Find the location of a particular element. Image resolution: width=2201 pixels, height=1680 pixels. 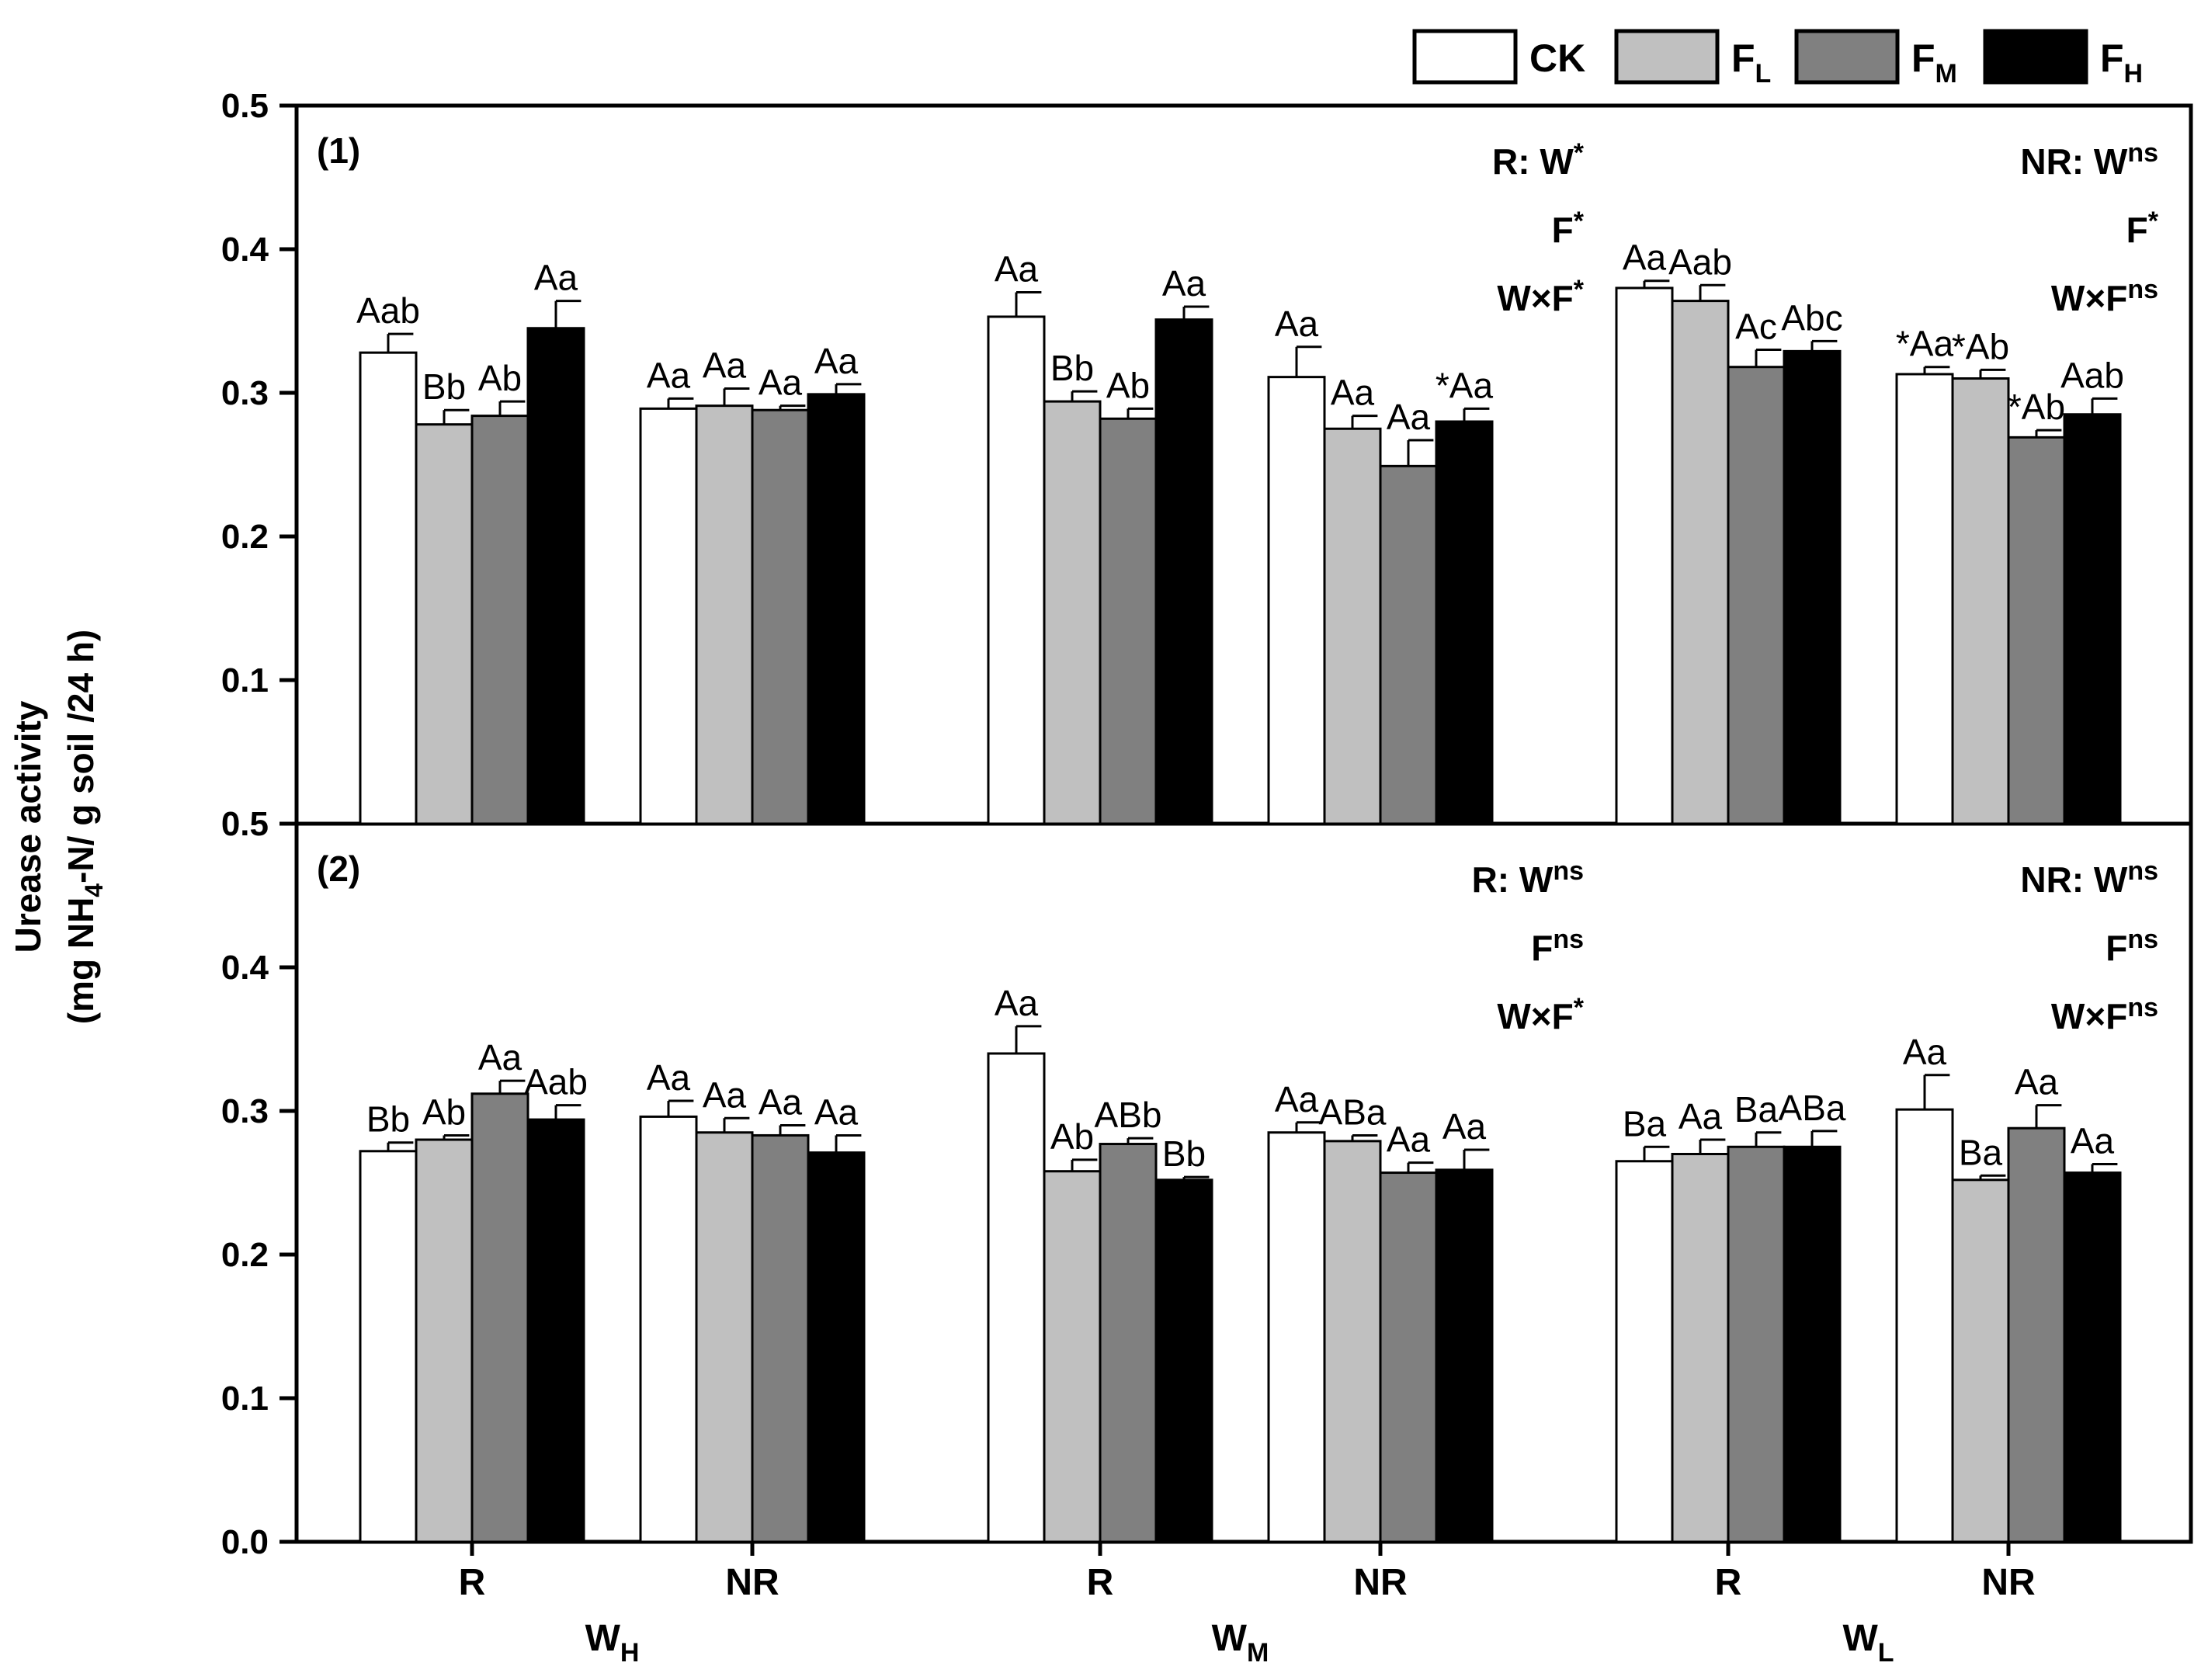

legend: CK FL FM FH is located at coordinates (1777, 59).